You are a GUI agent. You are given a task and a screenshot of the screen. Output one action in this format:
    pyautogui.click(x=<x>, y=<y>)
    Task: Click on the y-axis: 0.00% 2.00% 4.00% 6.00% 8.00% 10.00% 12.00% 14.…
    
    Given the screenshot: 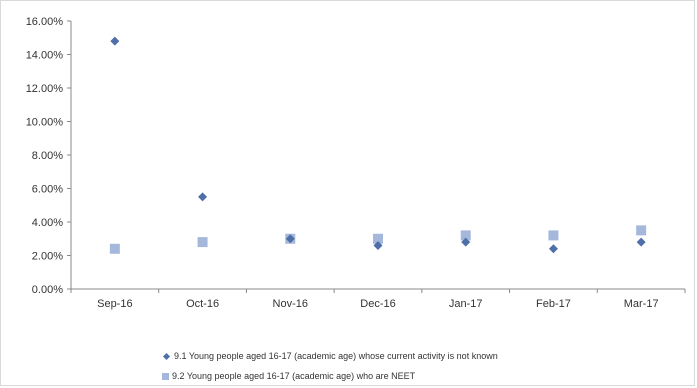 What is the action you would take?
    pyautogui.click(x=49, y=156)
    